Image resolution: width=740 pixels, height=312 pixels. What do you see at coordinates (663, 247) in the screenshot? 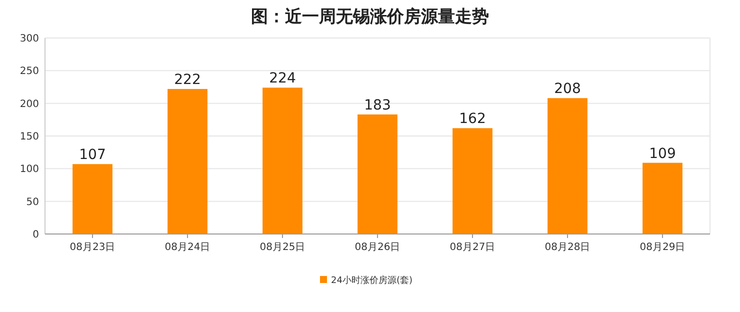
I see `x-tick-label: 08月29日` at bounding box center [663, 247].